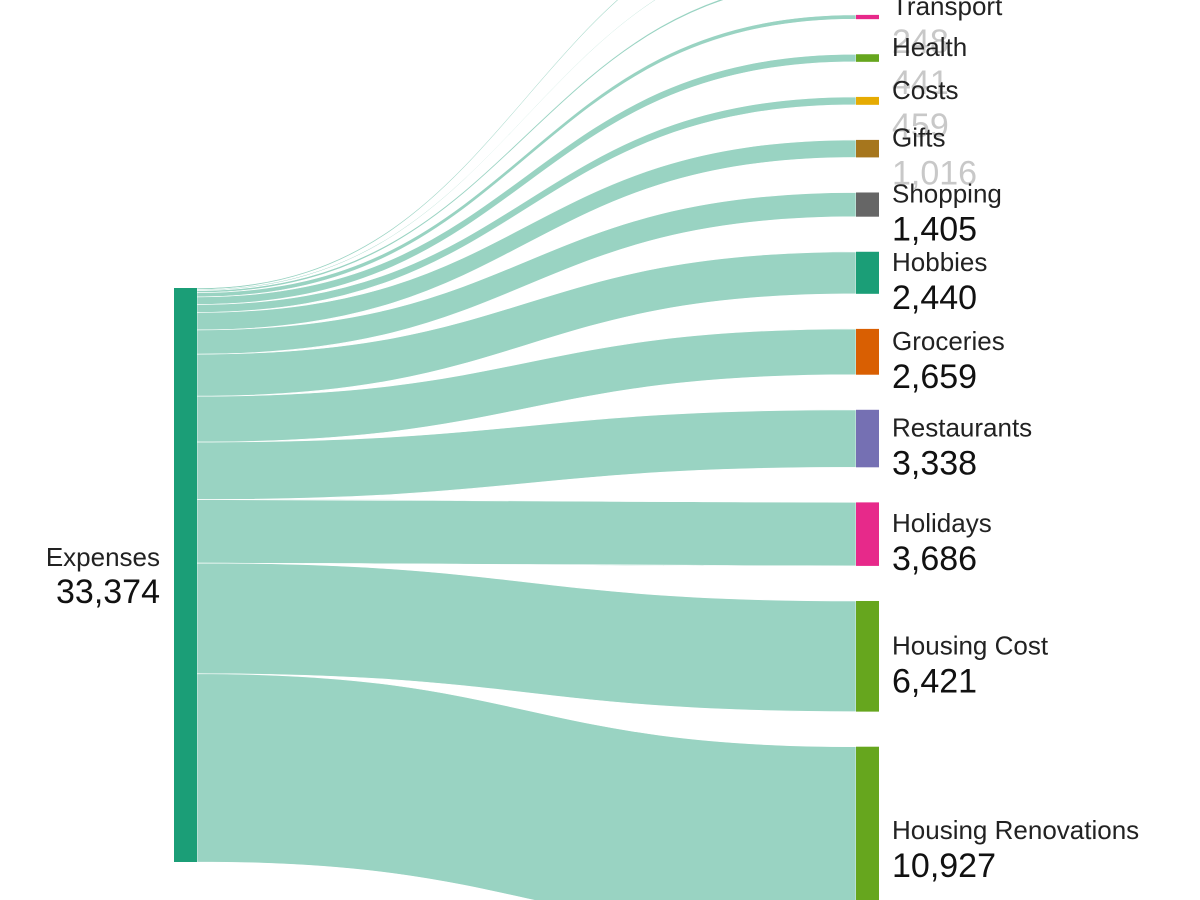 The image size is (1200, 900). Describe the element at coordinates (947, 194) in the screenshot. I see `node-label-shopping: Shopping` at that location.